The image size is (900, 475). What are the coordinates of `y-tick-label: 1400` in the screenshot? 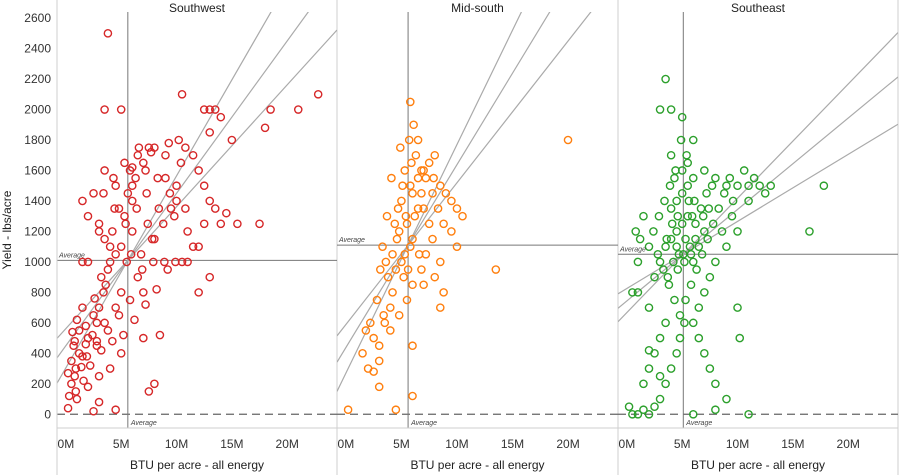 It's located at (37, 201).